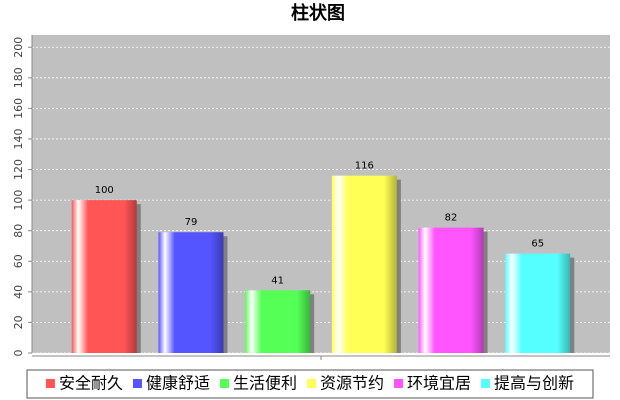 The width and height of the screenshot is (620, 400). I want to click on legend-label: 生活便利, so click(265, 383).